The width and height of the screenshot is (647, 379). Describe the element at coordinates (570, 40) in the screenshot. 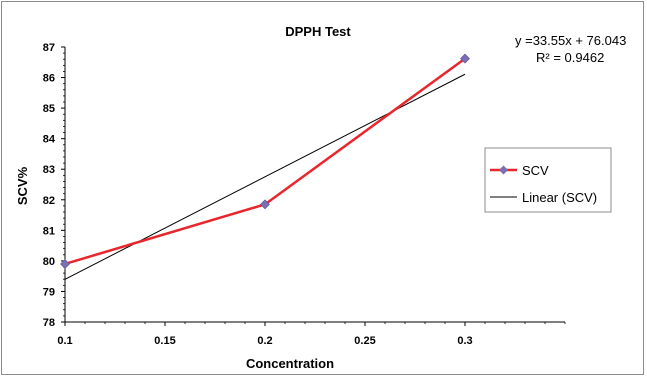

I see `trendline-equation: y =33.55x + 76.043` at that location.